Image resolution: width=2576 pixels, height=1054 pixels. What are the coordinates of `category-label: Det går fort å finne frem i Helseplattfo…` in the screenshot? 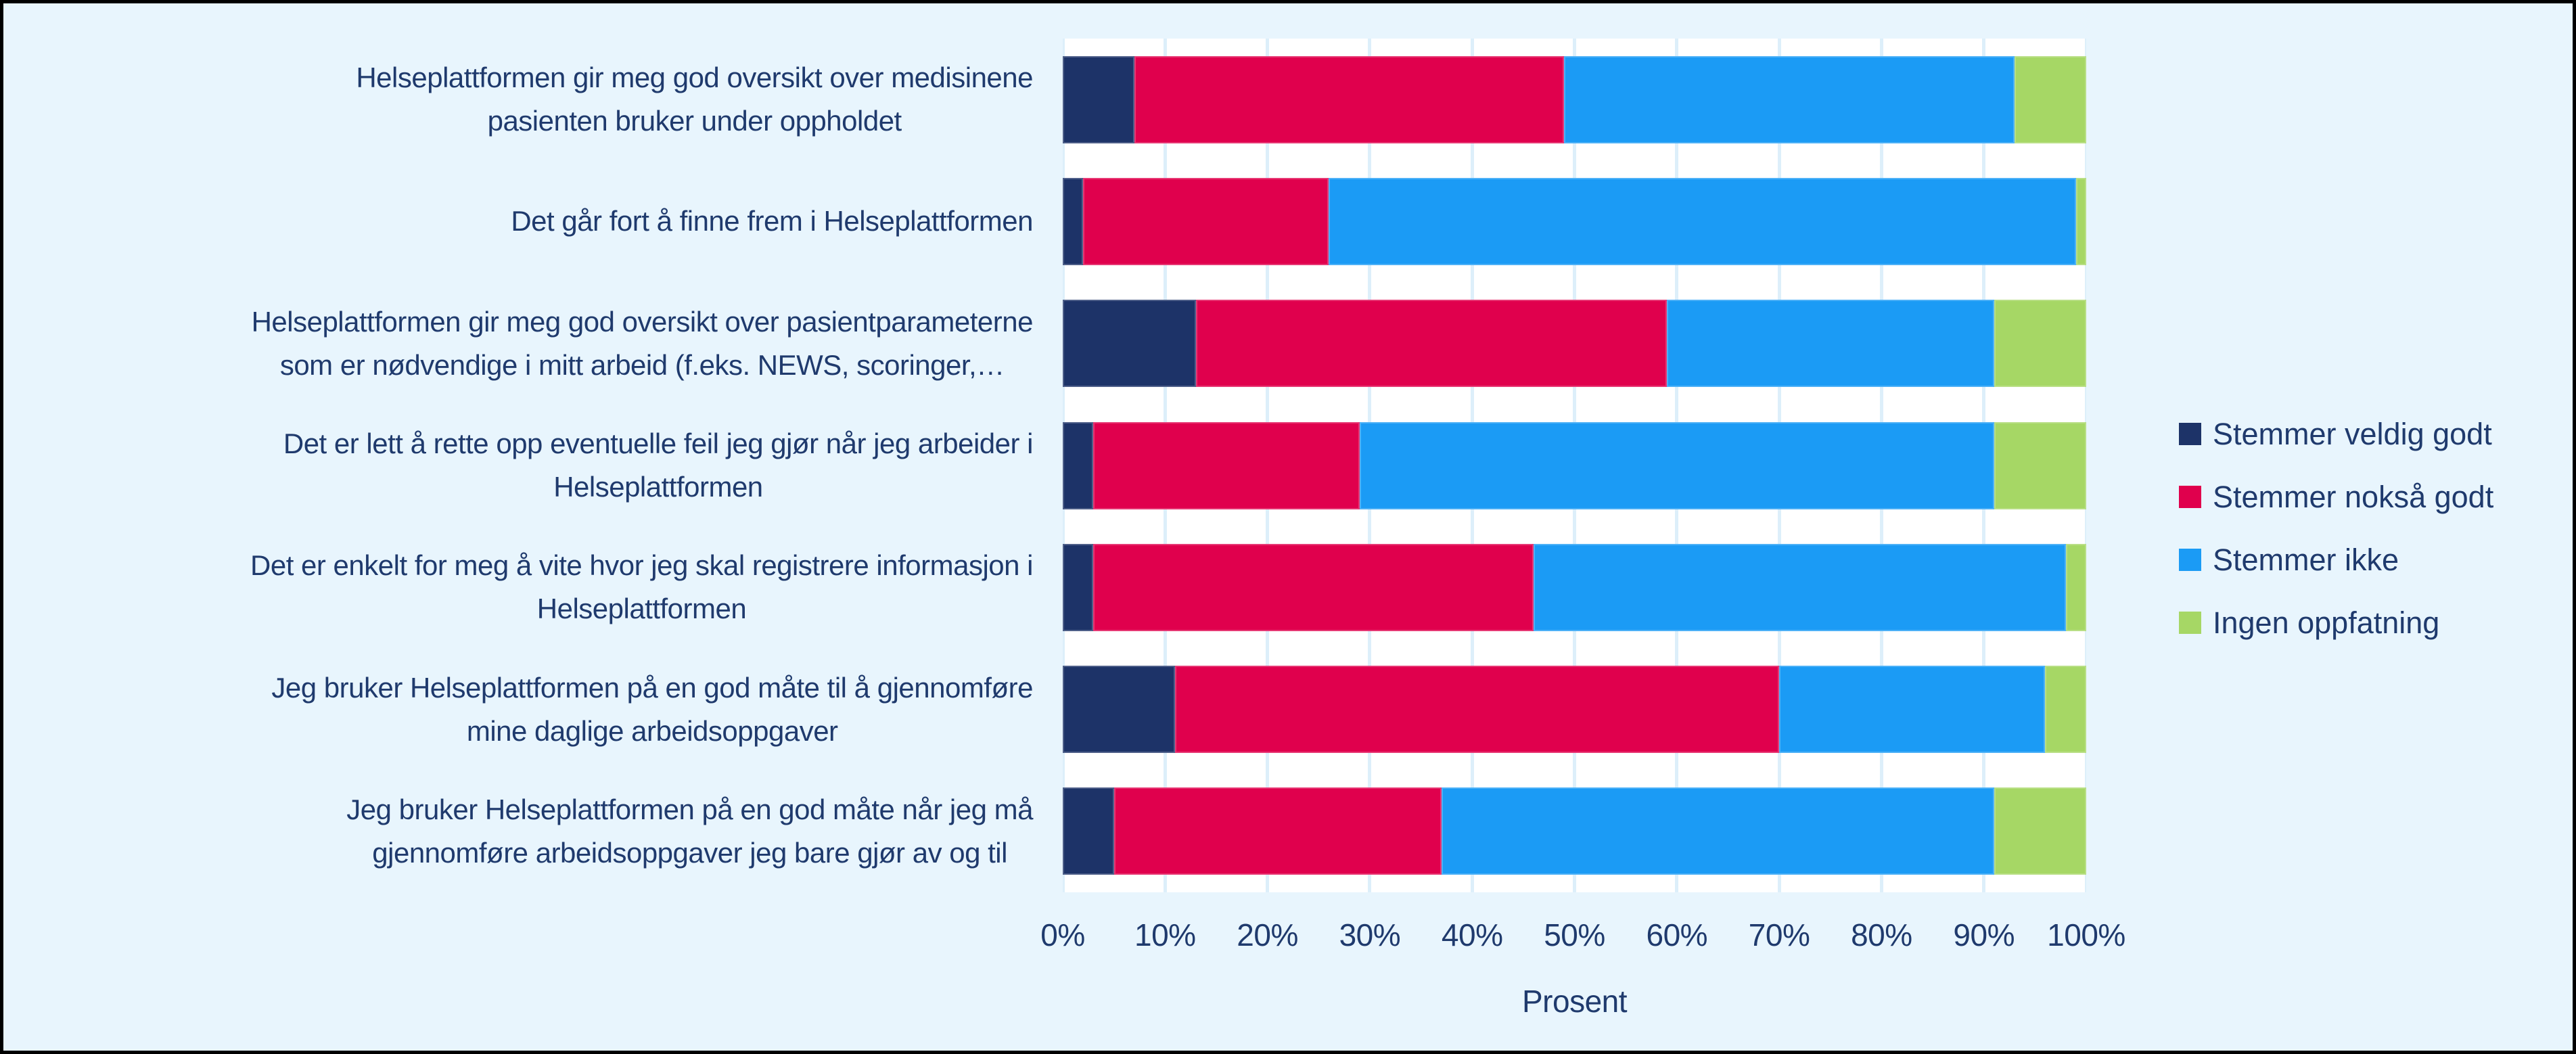 It's located at (772, 221).